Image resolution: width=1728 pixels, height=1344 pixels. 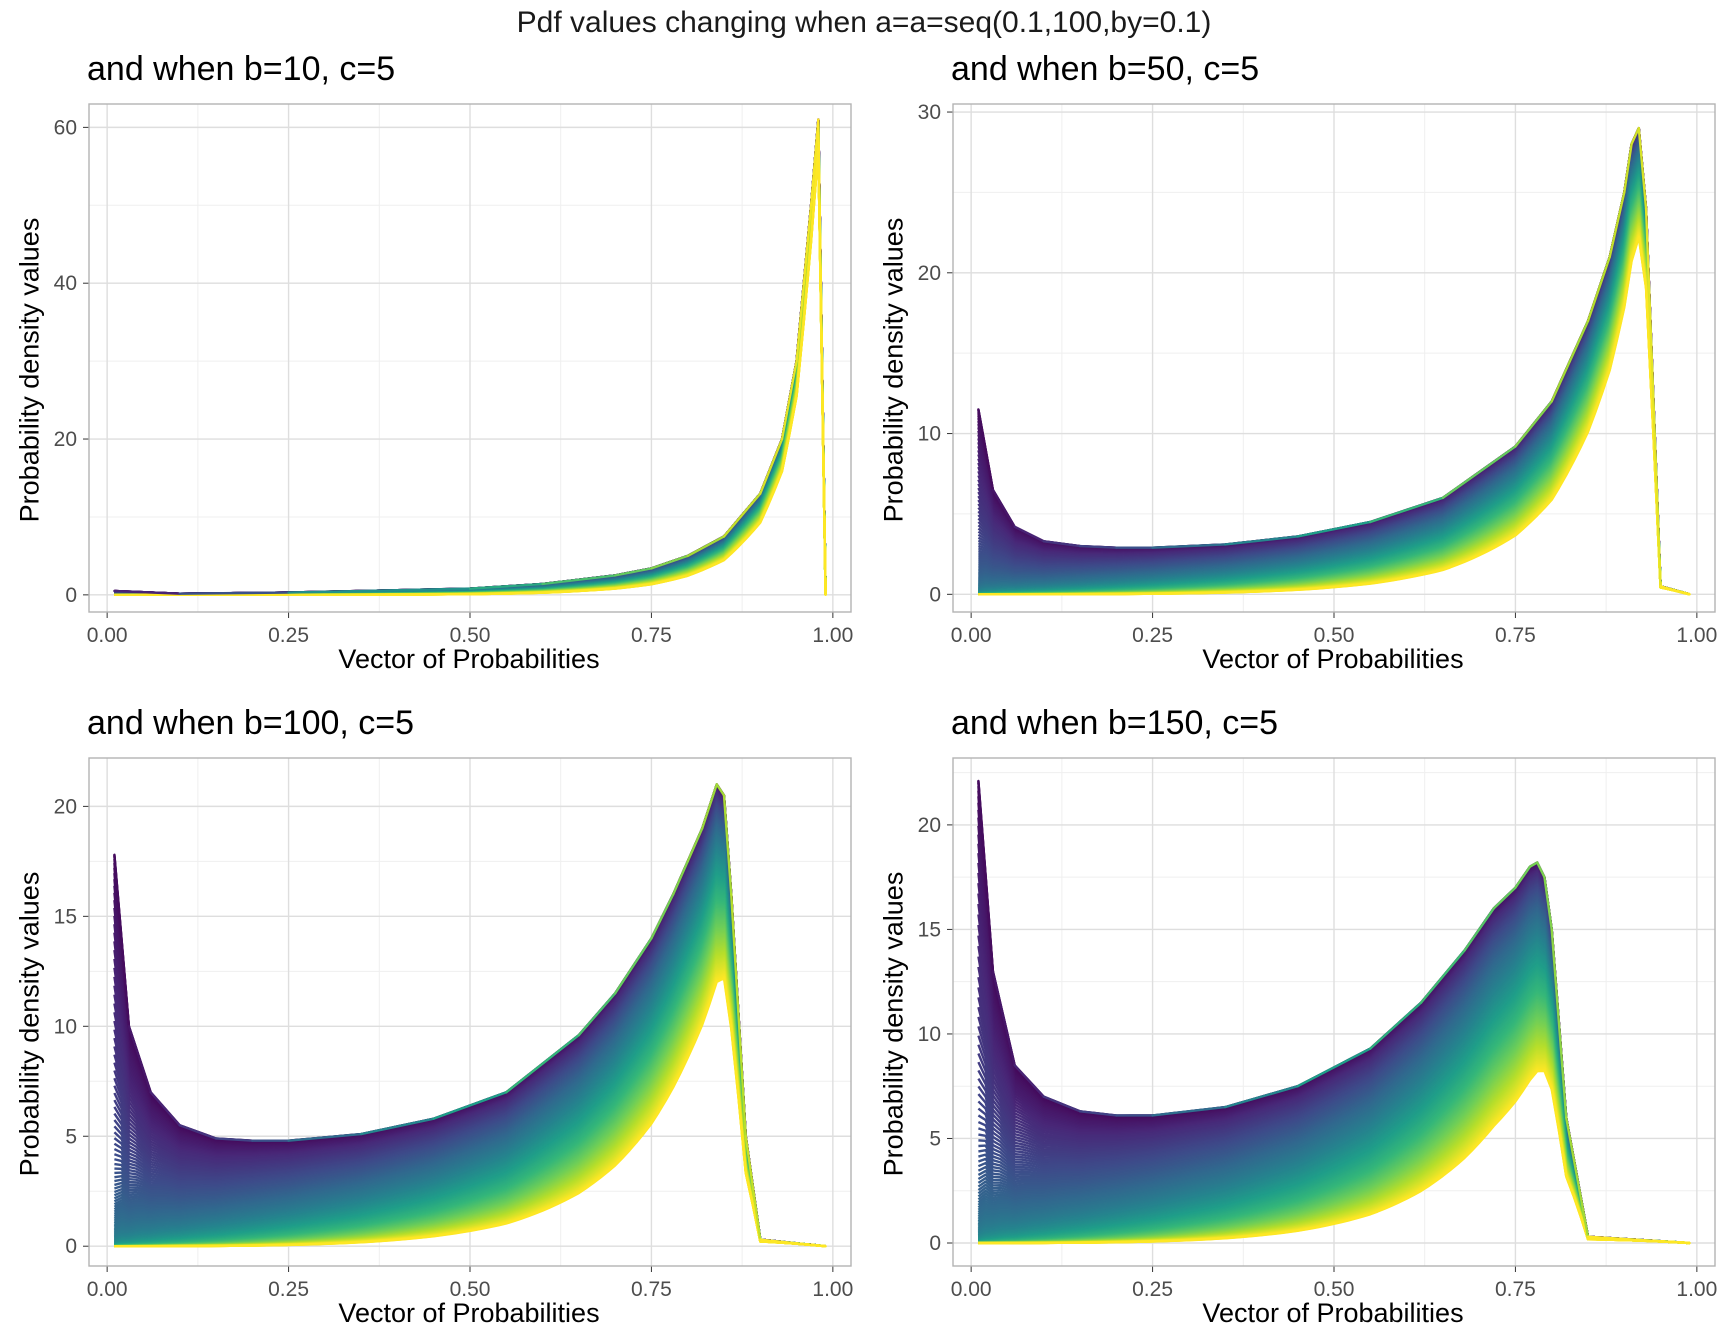 What do you see at coordinates (65, 127) in the screenshot?
I see `y-tick-label: 60` at bounding box center [65, 127].